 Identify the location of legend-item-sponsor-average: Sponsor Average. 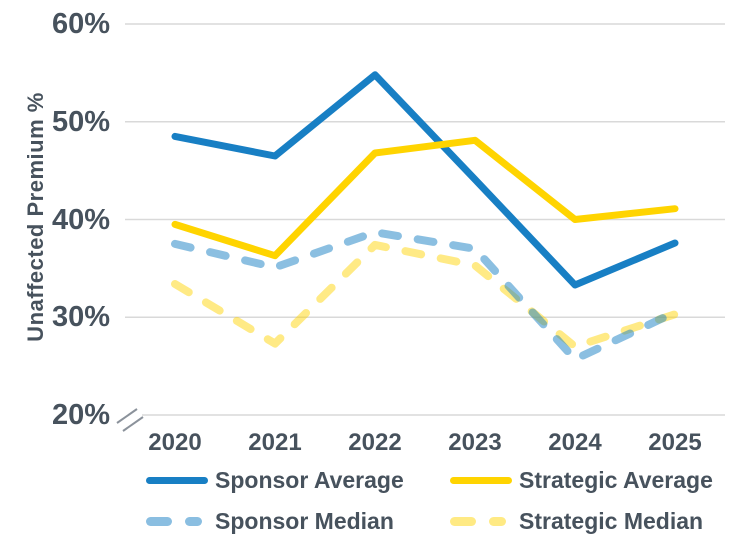
(298, 480).